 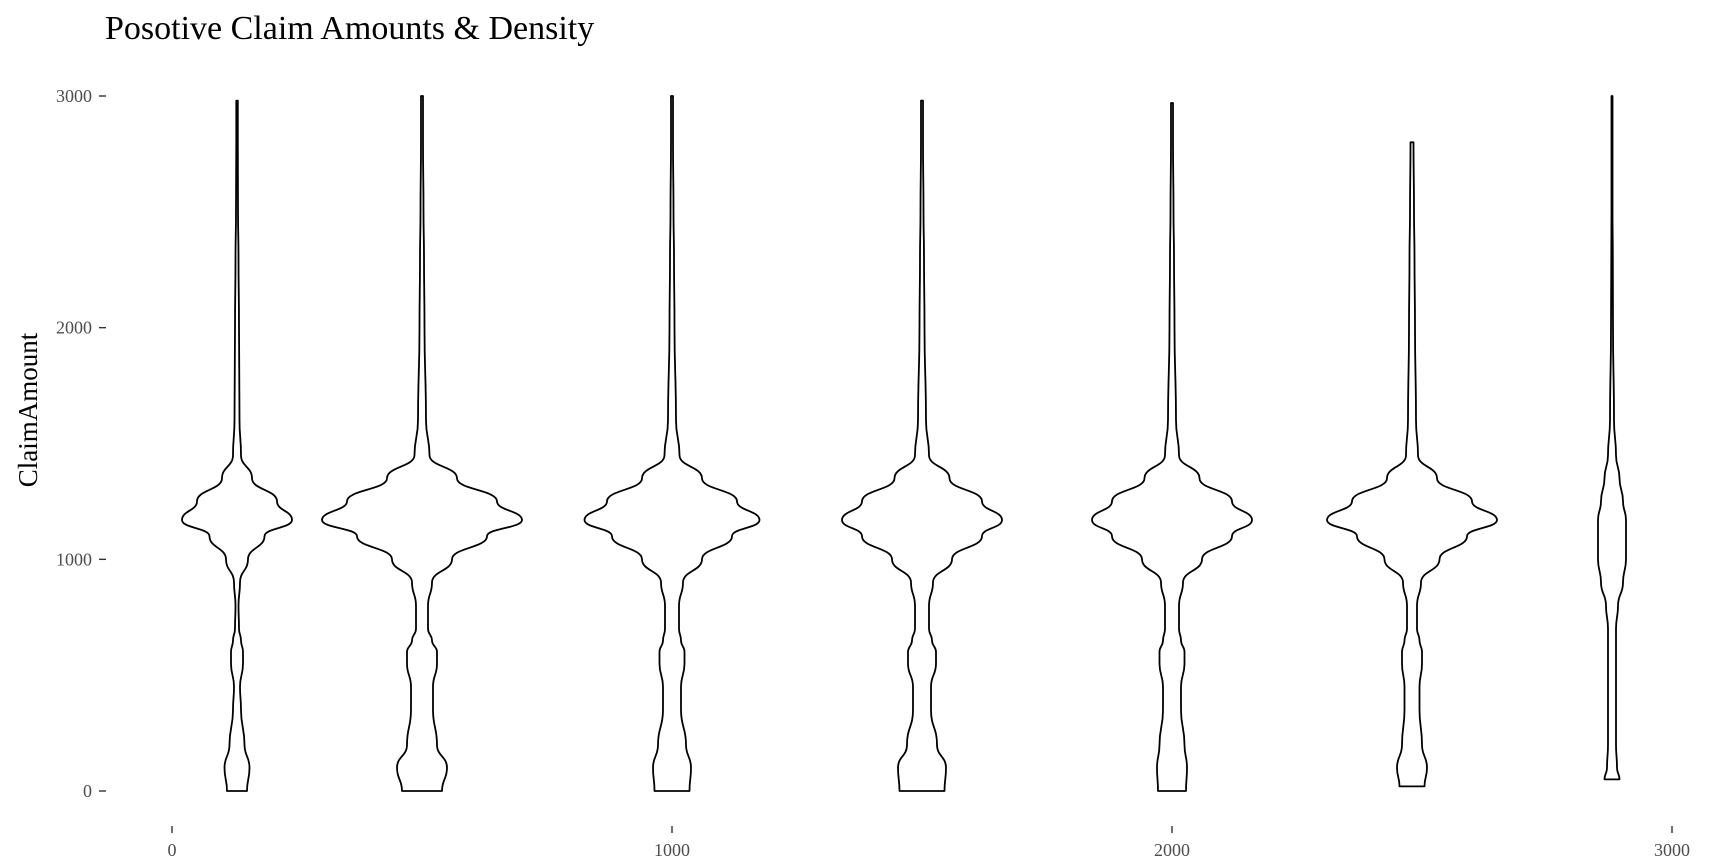 What do you see at coordinates (74, 328) in the screenshot?
I see `y-tick-label: 2000` at bounding box center [74, 328].